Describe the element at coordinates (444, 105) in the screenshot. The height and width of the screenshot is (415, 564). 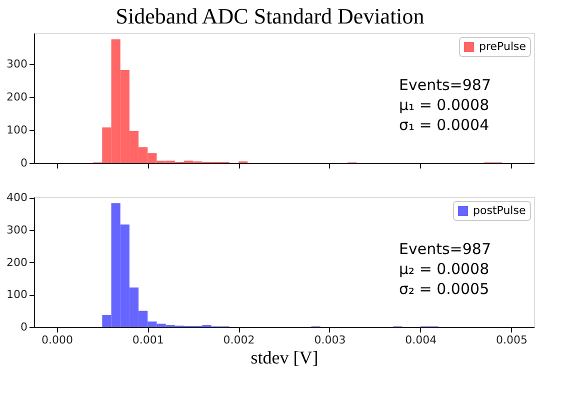
I see `annotation: μ₁ = 0.0008` at that location.